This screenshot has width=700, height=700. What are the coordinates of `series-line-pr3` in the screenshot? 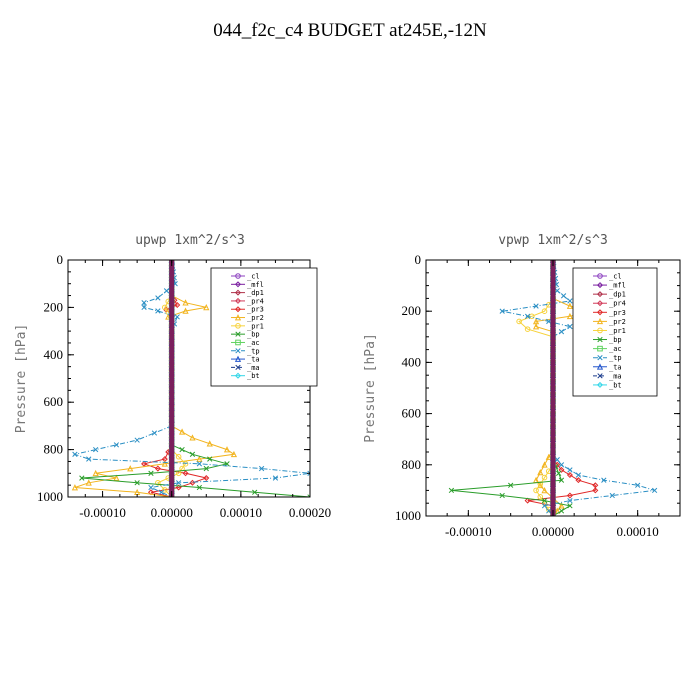 It's located at (175, 396).